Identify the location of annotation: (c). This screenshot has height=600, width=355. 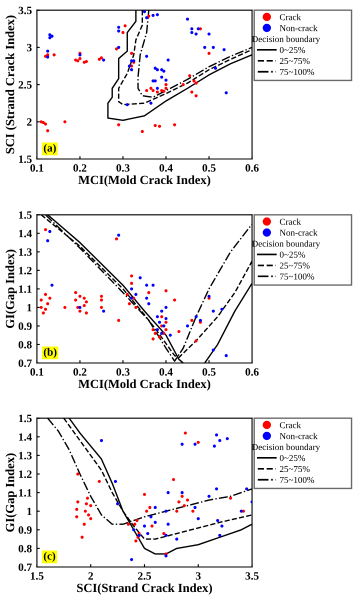
(50, 557).